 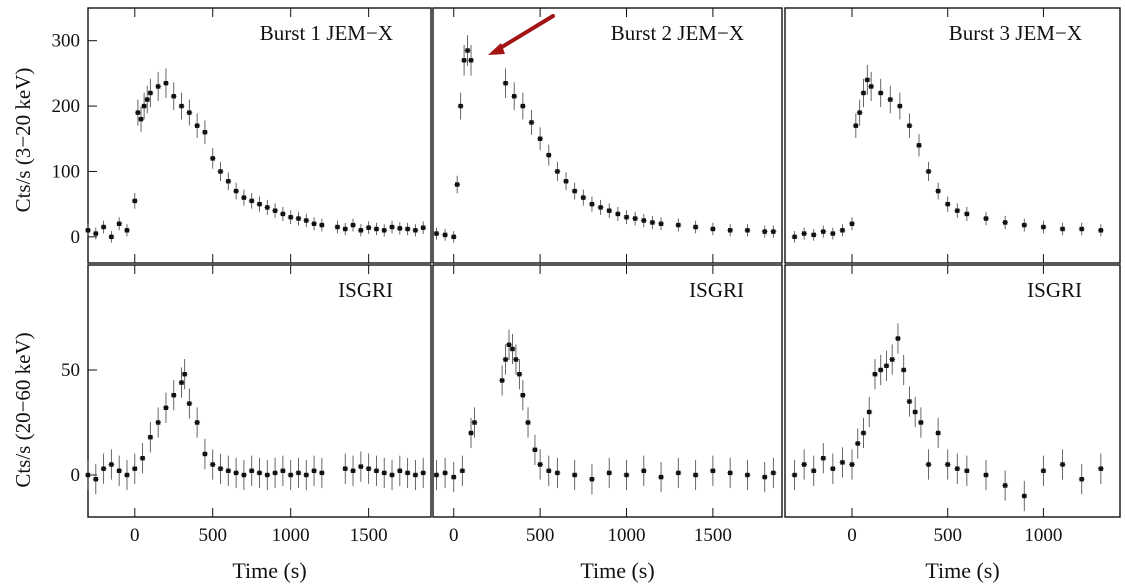 What do you see at coordinates (617, 570) in the screenshot?
I see `x-axis-label: Time (s)` at bounding box center [617, 570].